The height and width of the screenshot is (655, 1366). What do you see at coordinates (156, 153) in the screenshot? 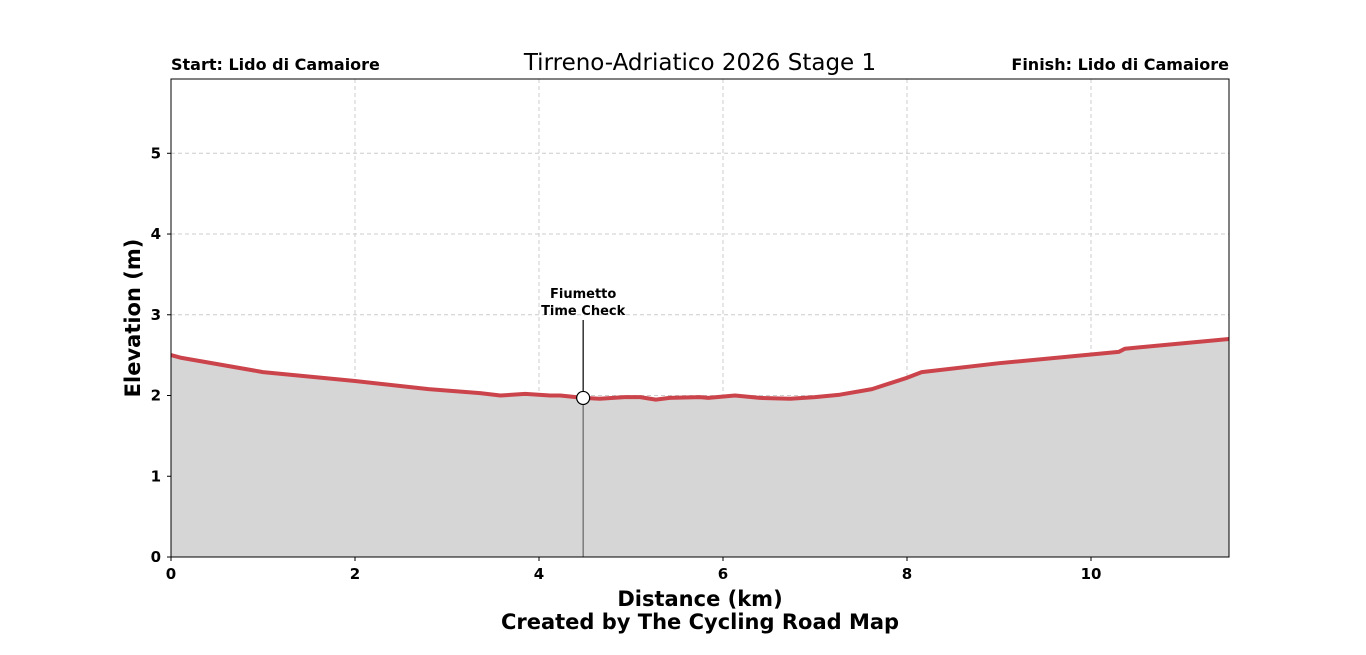
I see `y-tick-label: 5` at bounding box center [156, 153].